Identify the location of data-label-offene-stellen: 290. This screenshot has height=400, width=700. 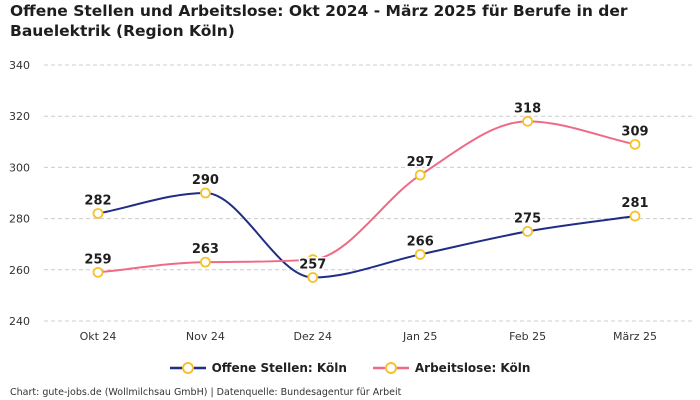
(205, 180).